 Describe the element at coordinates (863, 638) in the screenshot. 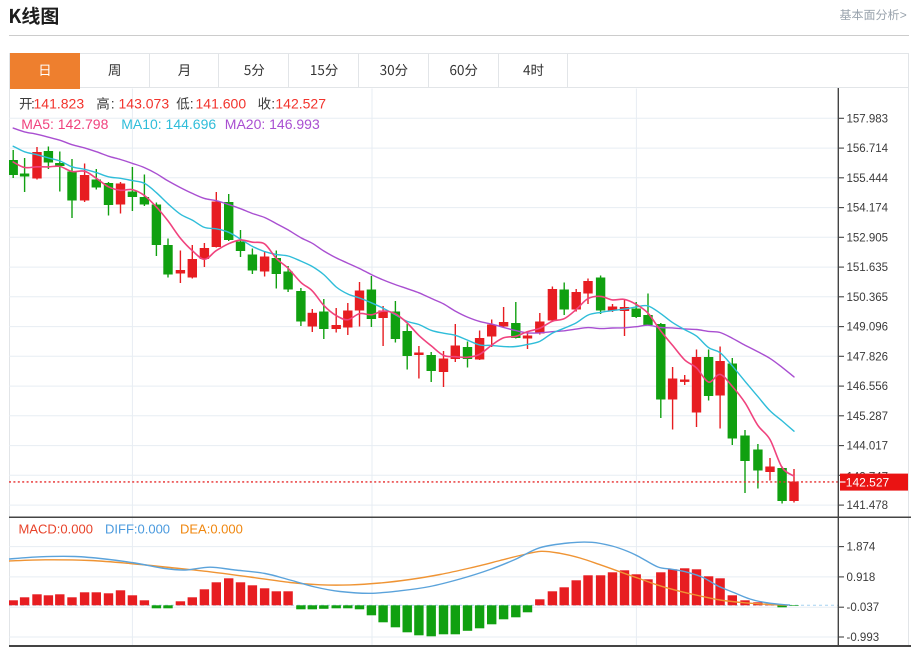

I see `svg-text: -0.993` at that location.